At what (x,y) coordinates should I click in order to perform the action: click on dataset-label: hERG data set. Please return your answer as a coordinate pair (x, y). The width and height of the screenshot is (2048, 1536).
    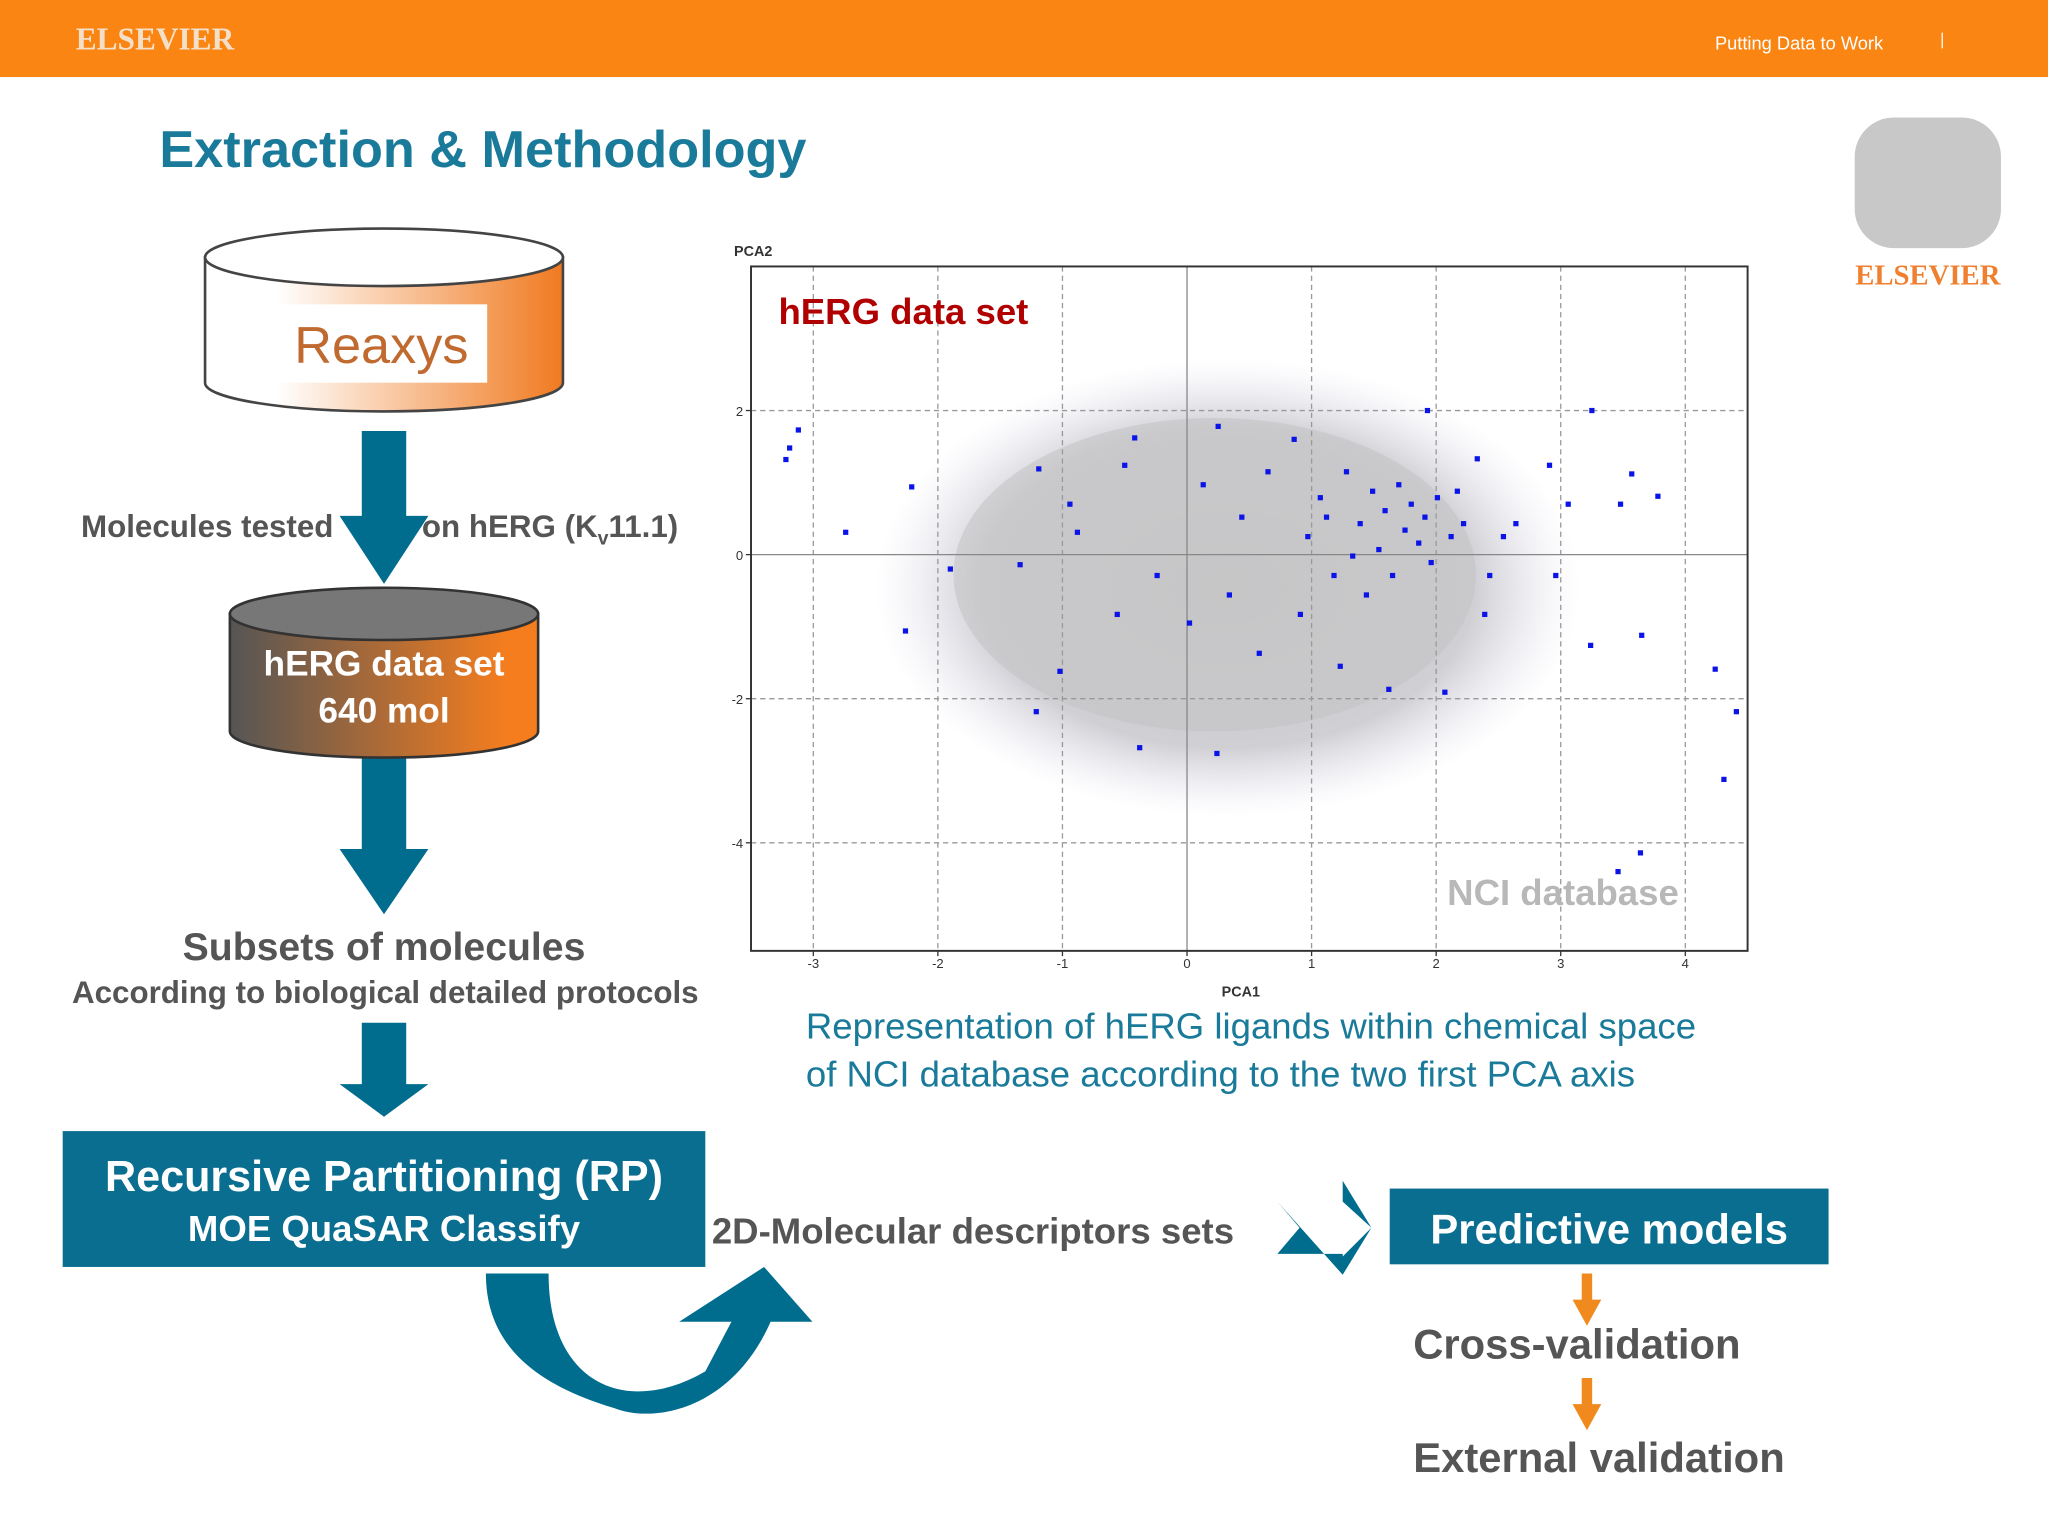
    Looking at the image, I should click on (384, 663).